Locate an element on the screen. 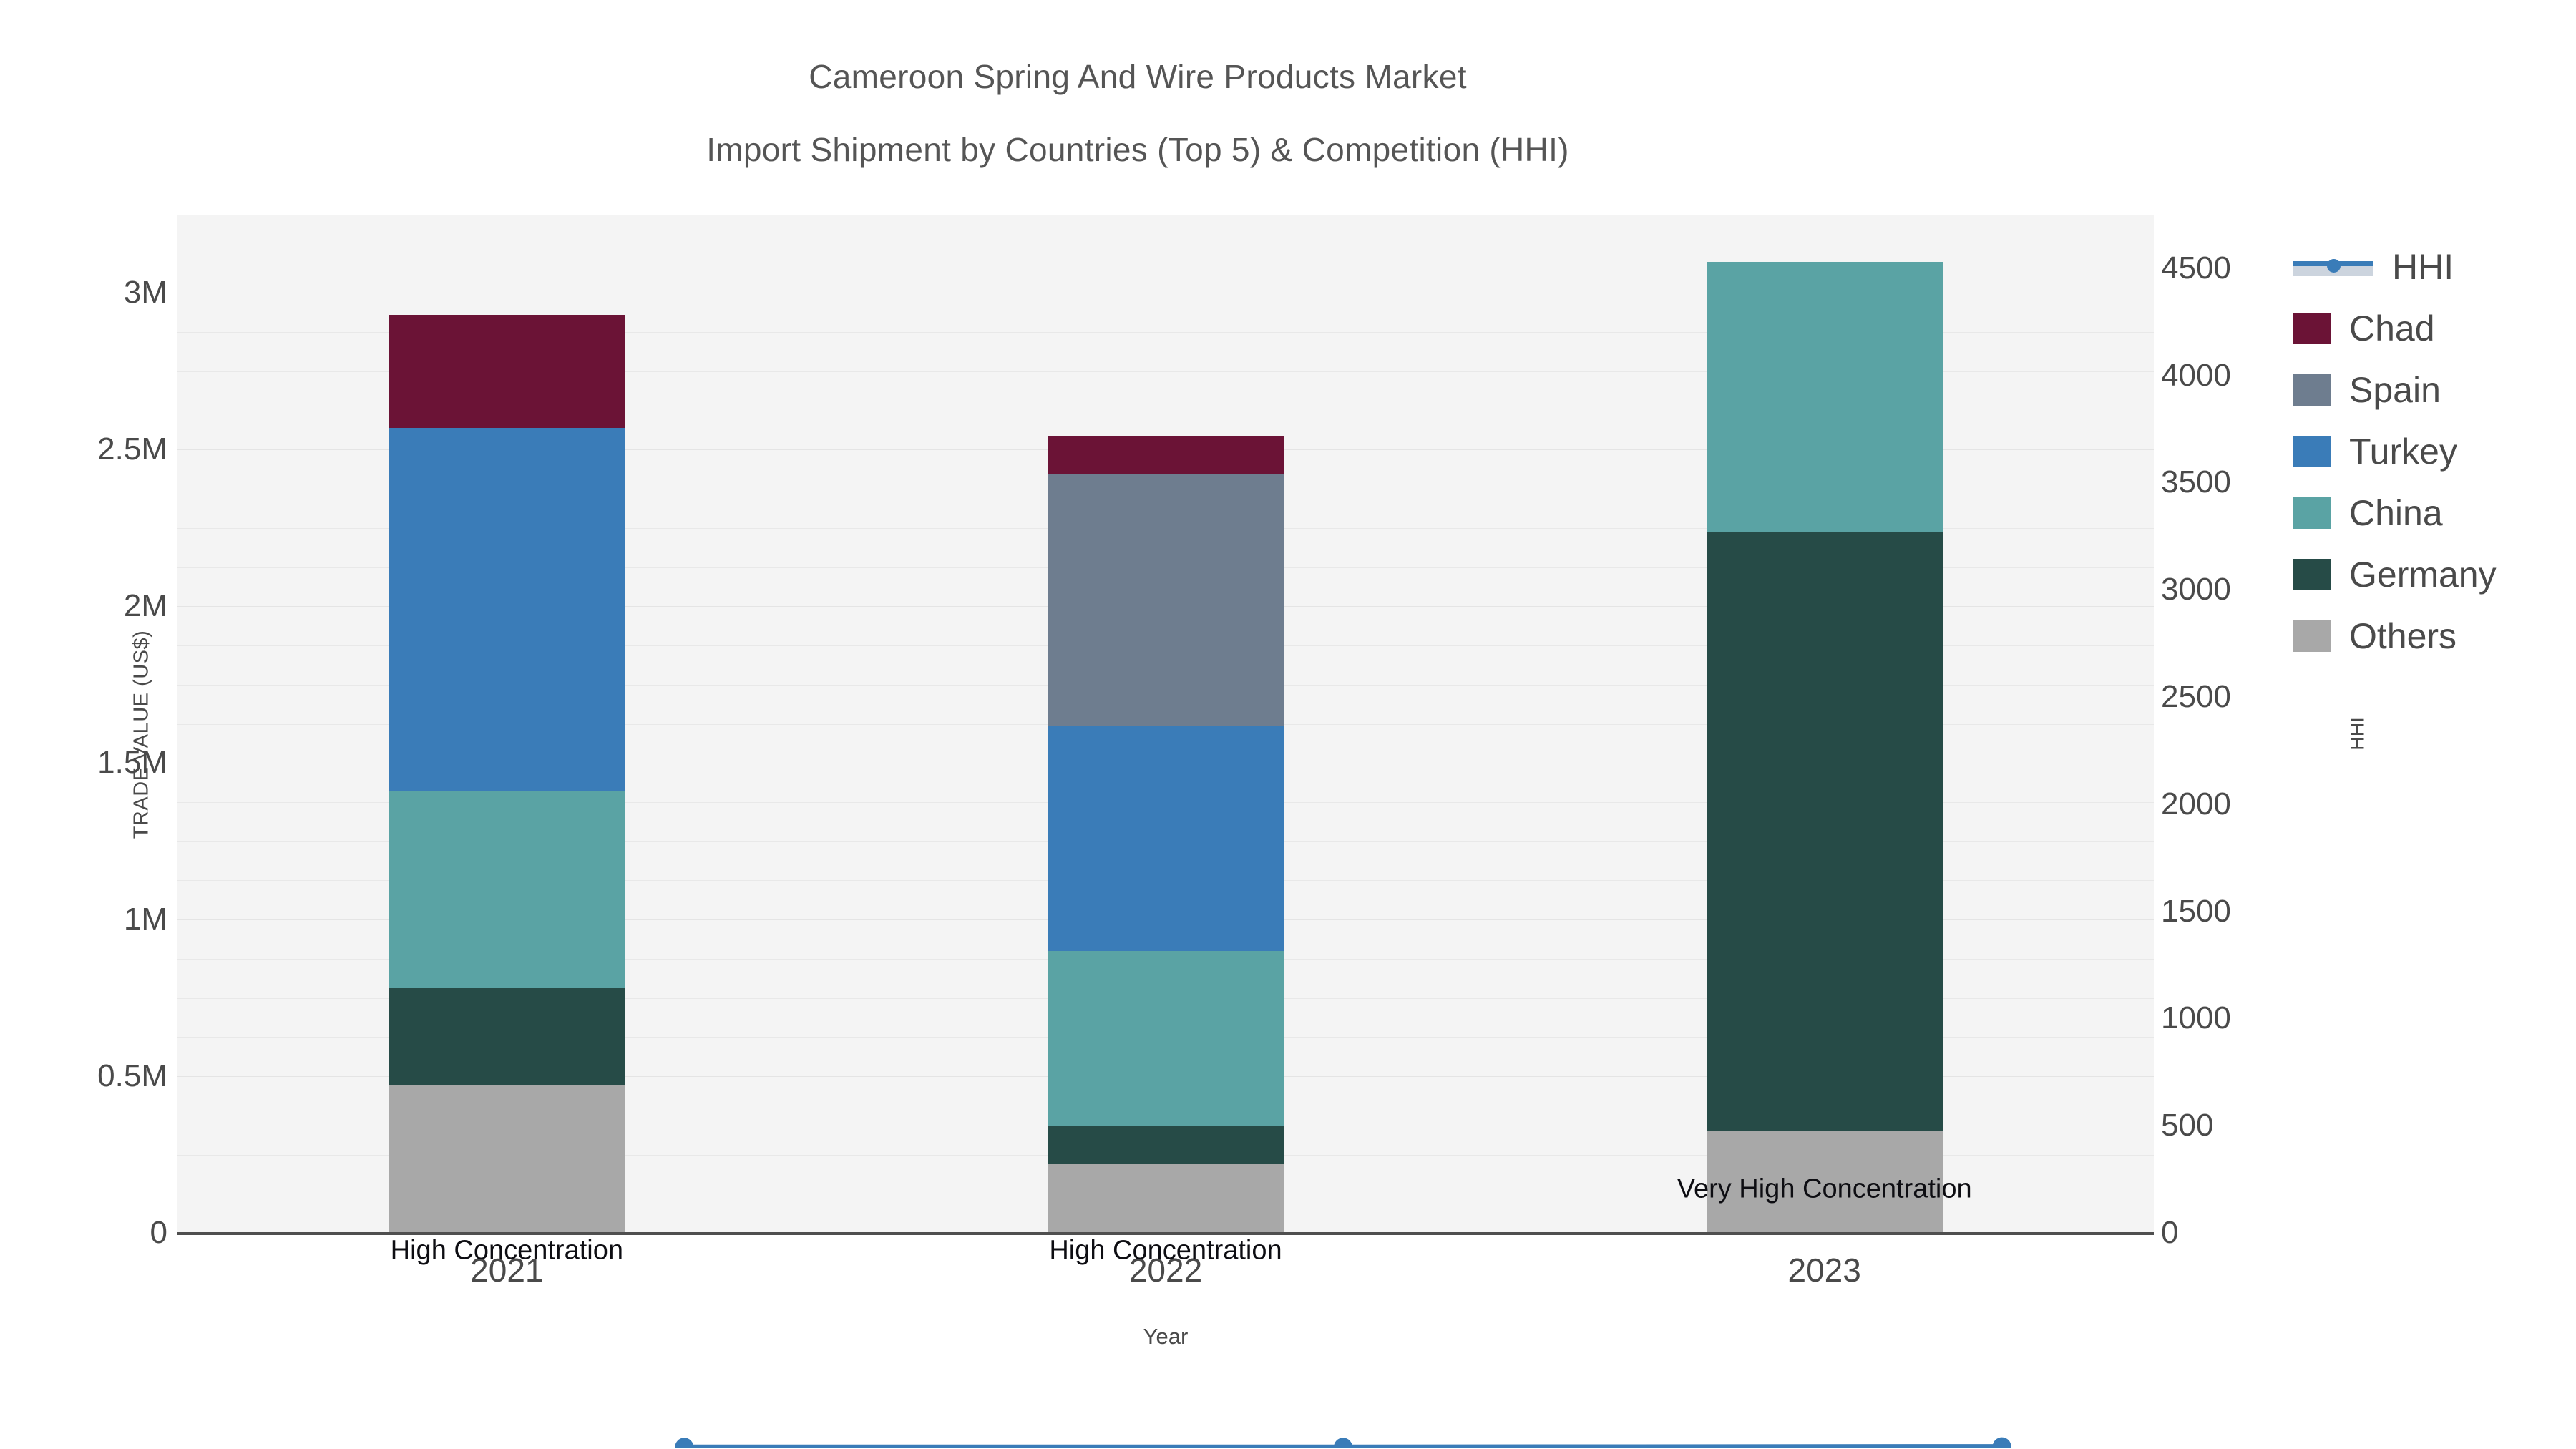 The height and width of the screenshot is (1449, 2576). y-tick-right: 4000 is located at coordinates (2196, 375).